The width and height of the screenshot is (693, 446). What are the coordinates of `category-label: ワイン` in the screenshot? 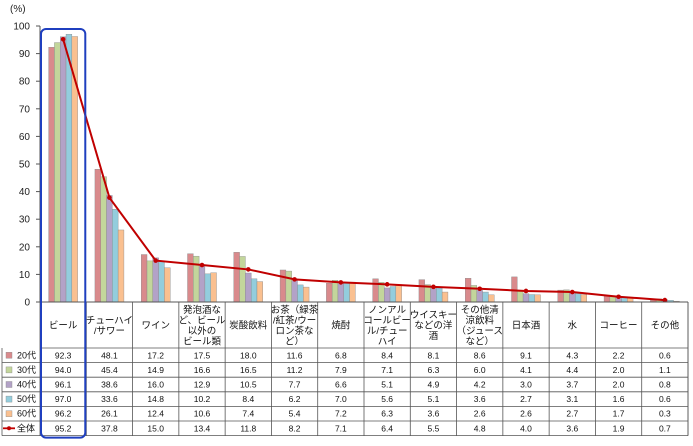 It's located at (155, 326).